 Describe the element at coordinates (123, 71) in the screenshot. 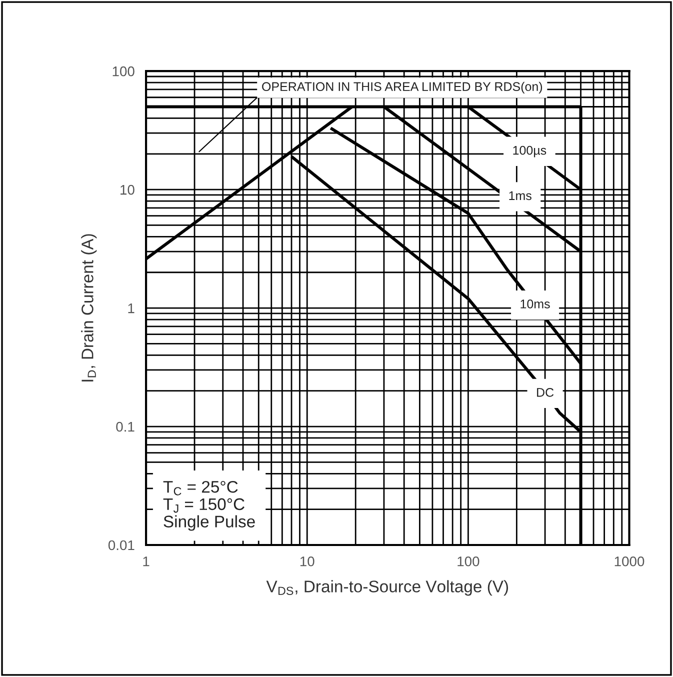

I see `y-tick-label: 100` at that location.